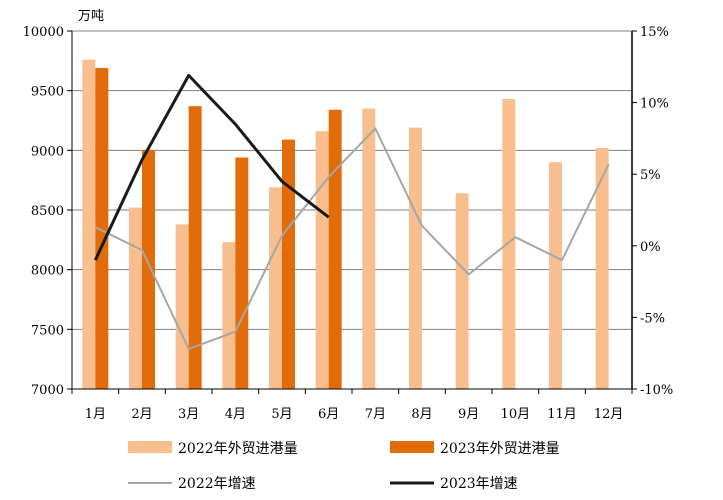  What do you see at coordinates (211, 167) in the screenshot?
I see `line-2023-growth` at bounding box center [211, 167].